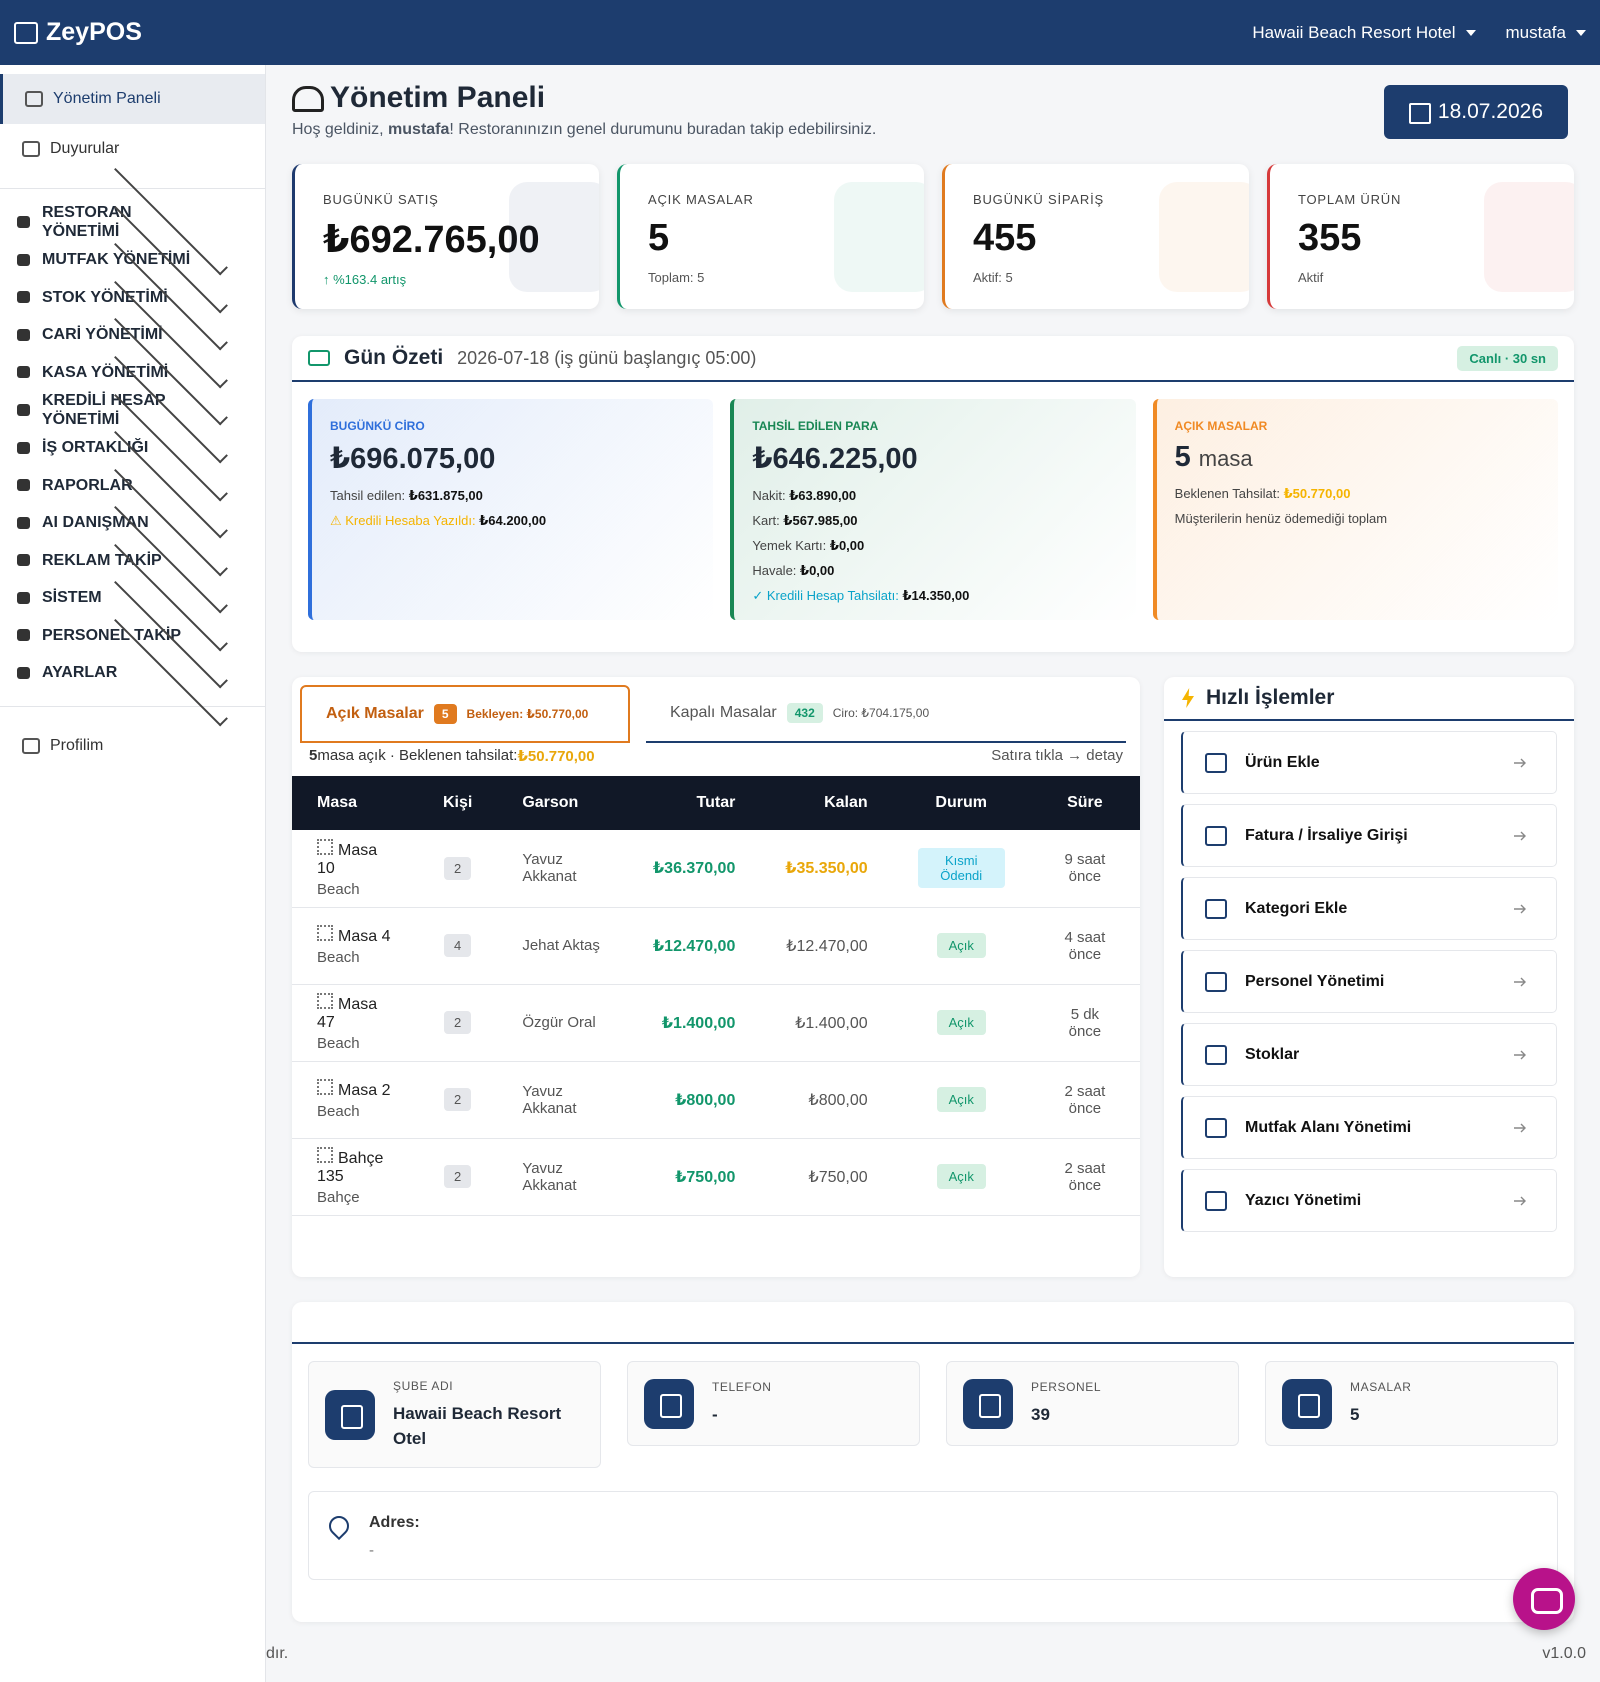 This screenshot has width=1600, height=1682. What do you see at coordinates (826, 869) in the screenshot?
I see `remaining: ₺35.350,00` at bounding box center [826, 869].